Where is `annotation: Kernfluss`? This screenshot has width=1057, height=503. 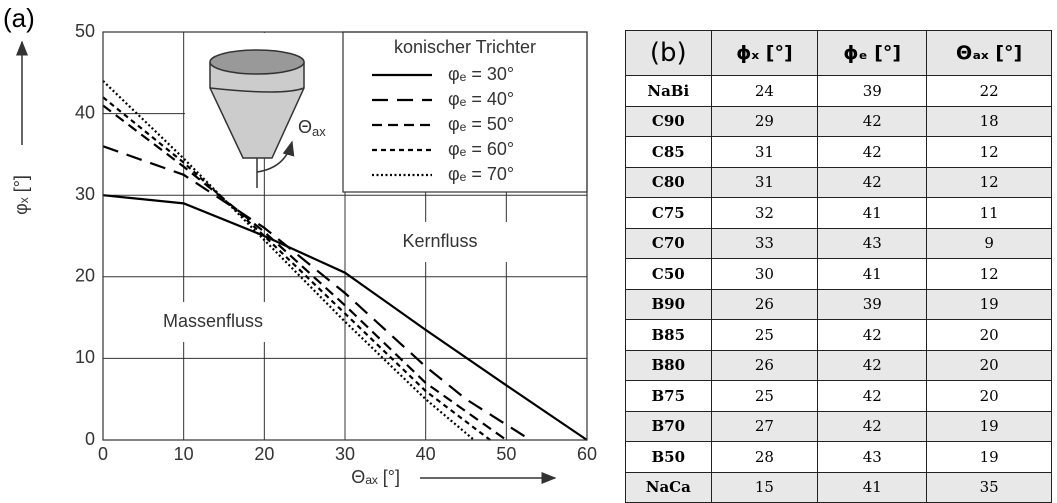
annotation: Kernfluss is located at coordinates (439, 241).